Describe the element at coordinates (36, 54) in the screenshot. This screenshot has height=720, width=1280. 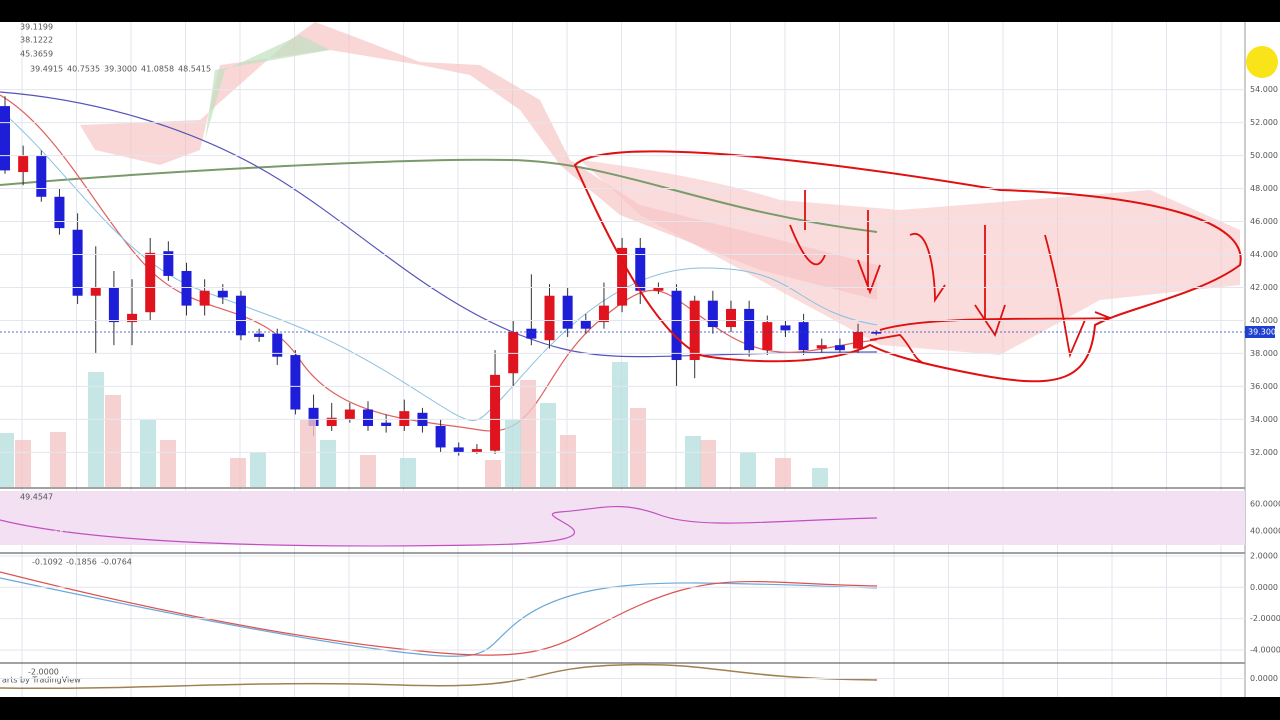
I see `legend-value: 45.3659` at that location.